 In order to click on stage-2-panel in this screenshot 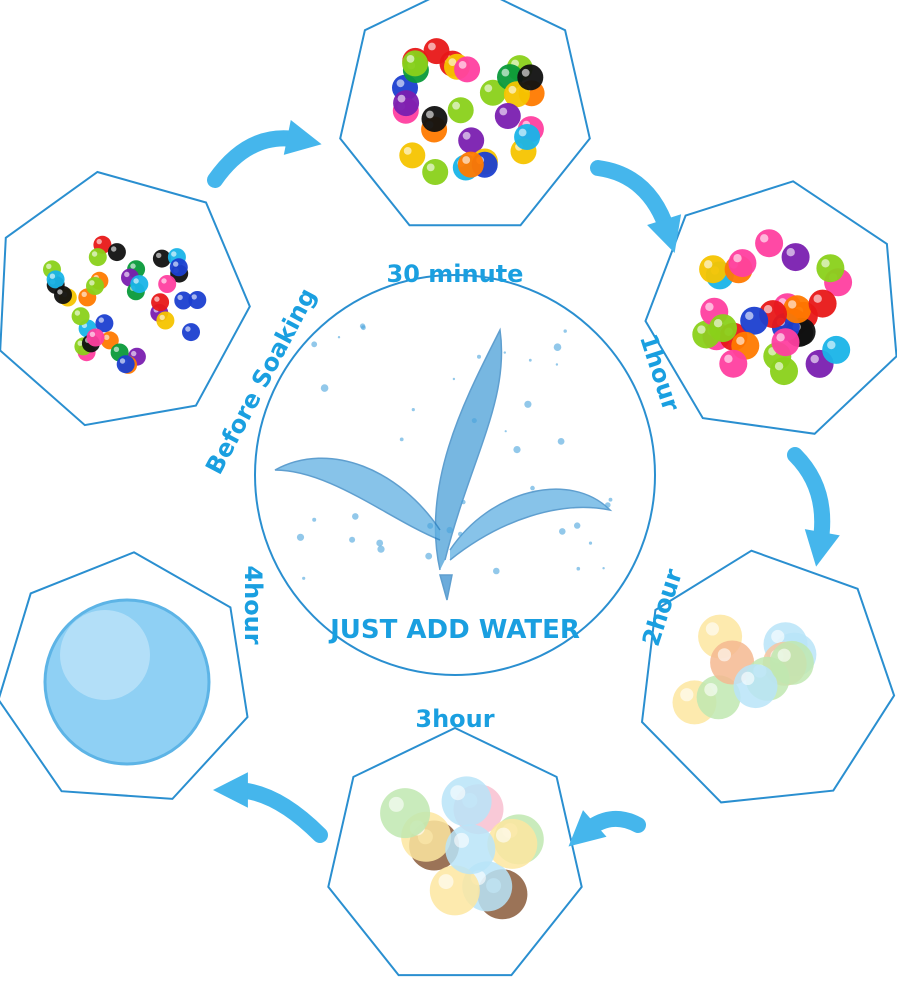, I will do `click(770, 307)`.